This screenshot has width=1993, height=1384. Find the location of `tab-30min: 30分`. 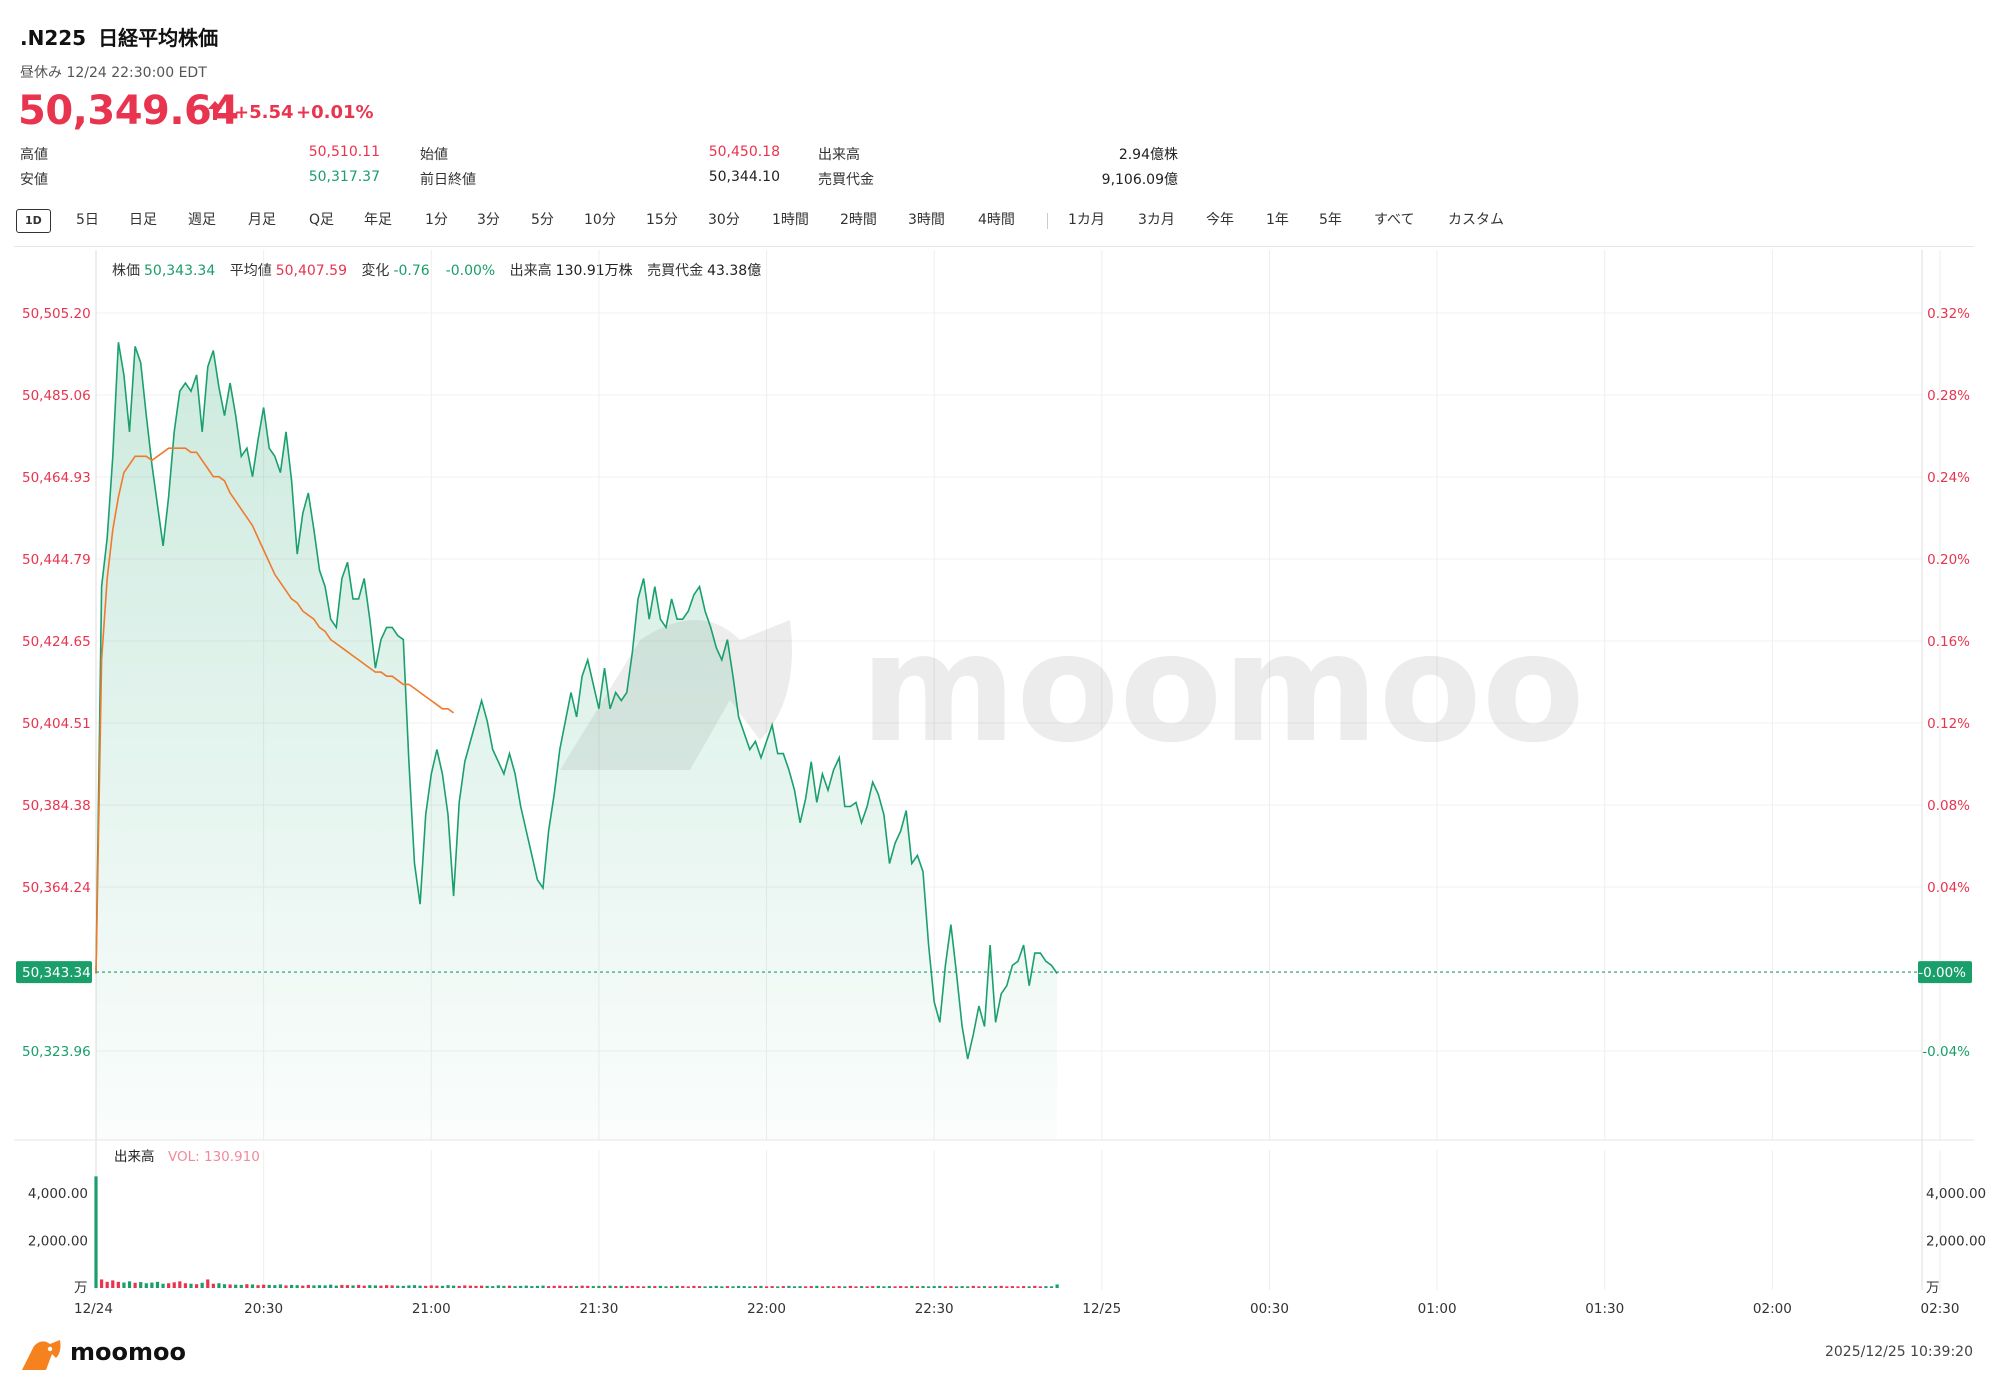

tab-30min: 30分 is located at coordinates (724, 220).